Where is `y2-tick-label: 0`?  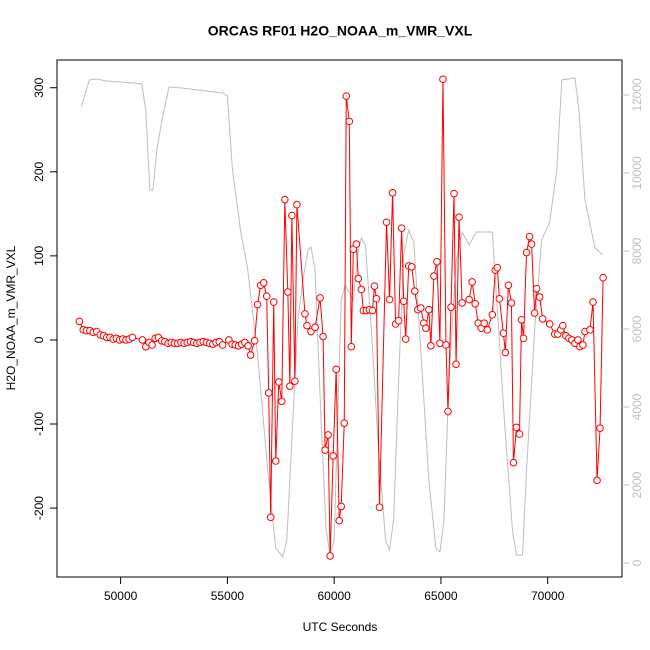 y2-tick-label: 0 is located at coordinates (637, 562).